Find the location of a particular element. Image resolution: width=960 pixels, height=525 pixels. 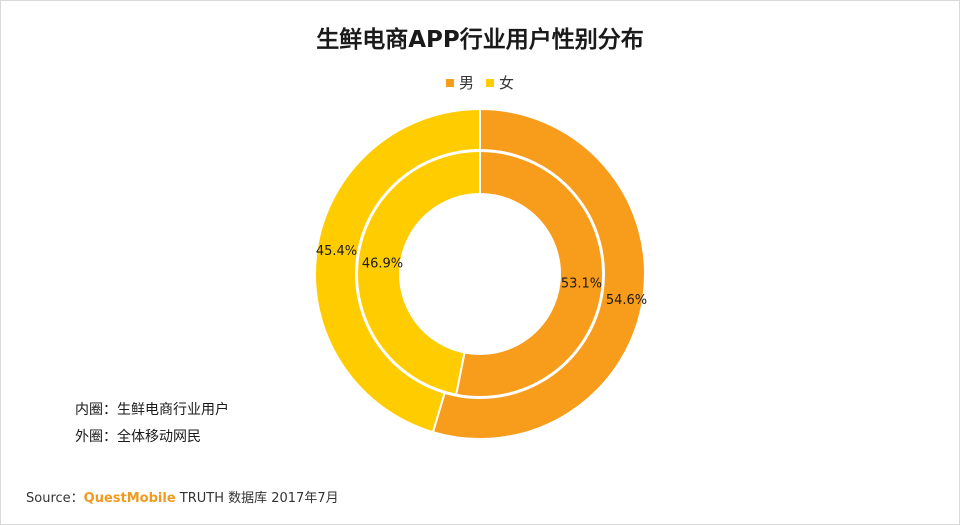

outer-ring-label-female: 45.4% is located at coordinates (336, 251).